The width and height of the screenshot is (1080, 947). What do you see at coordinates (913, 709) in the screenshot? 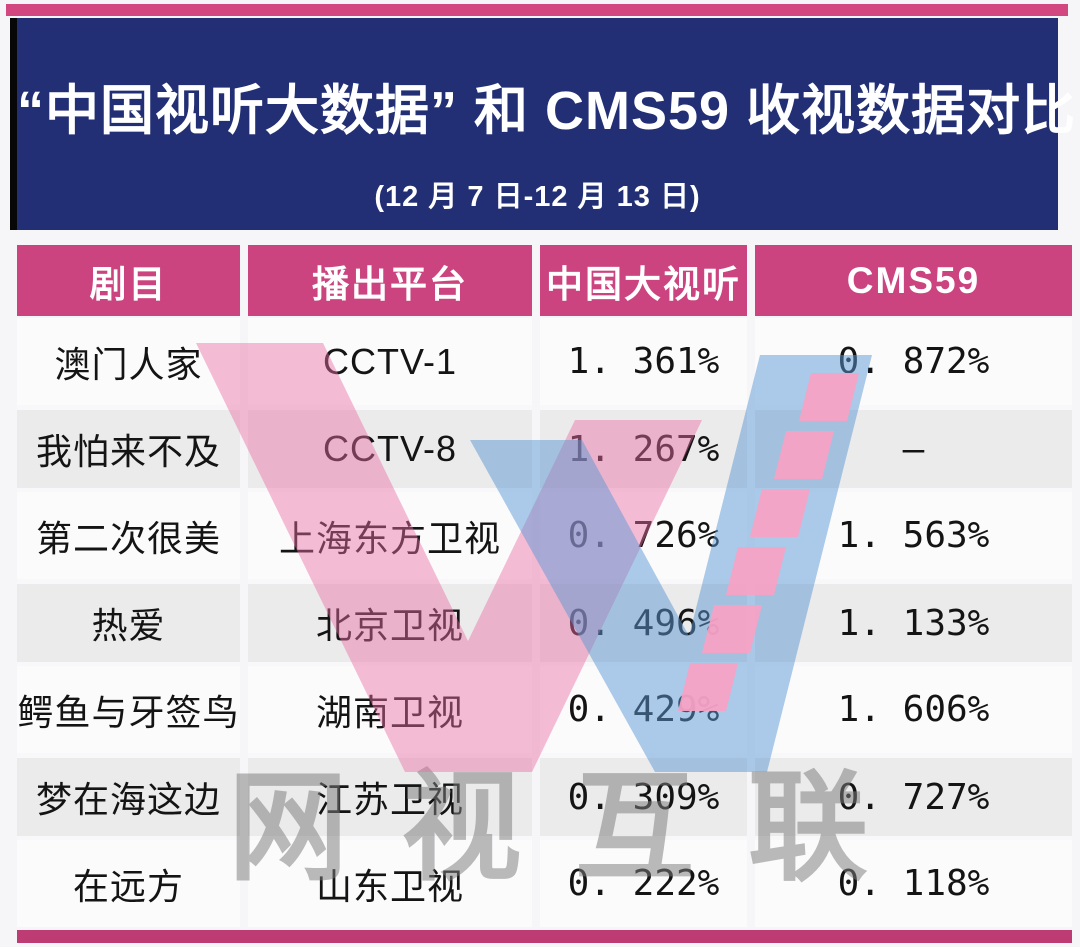
I see `cms59-rating-cell: 1. 606%` at bounding box center [913, 709].